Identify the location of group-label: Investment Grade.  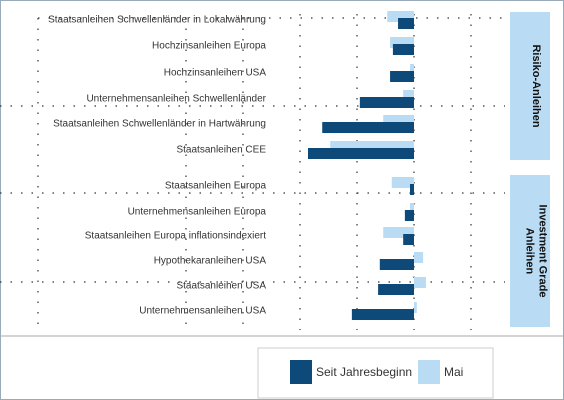
(543, 251).